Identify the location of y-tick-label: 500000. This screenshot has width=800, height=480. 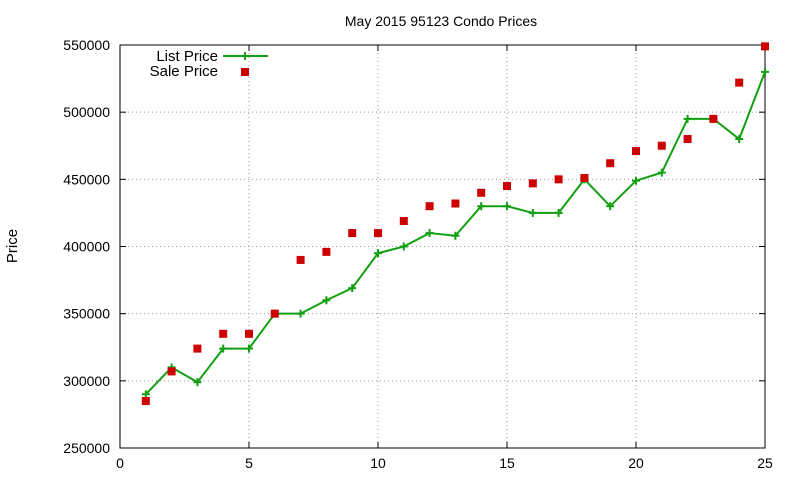
(86, 112).